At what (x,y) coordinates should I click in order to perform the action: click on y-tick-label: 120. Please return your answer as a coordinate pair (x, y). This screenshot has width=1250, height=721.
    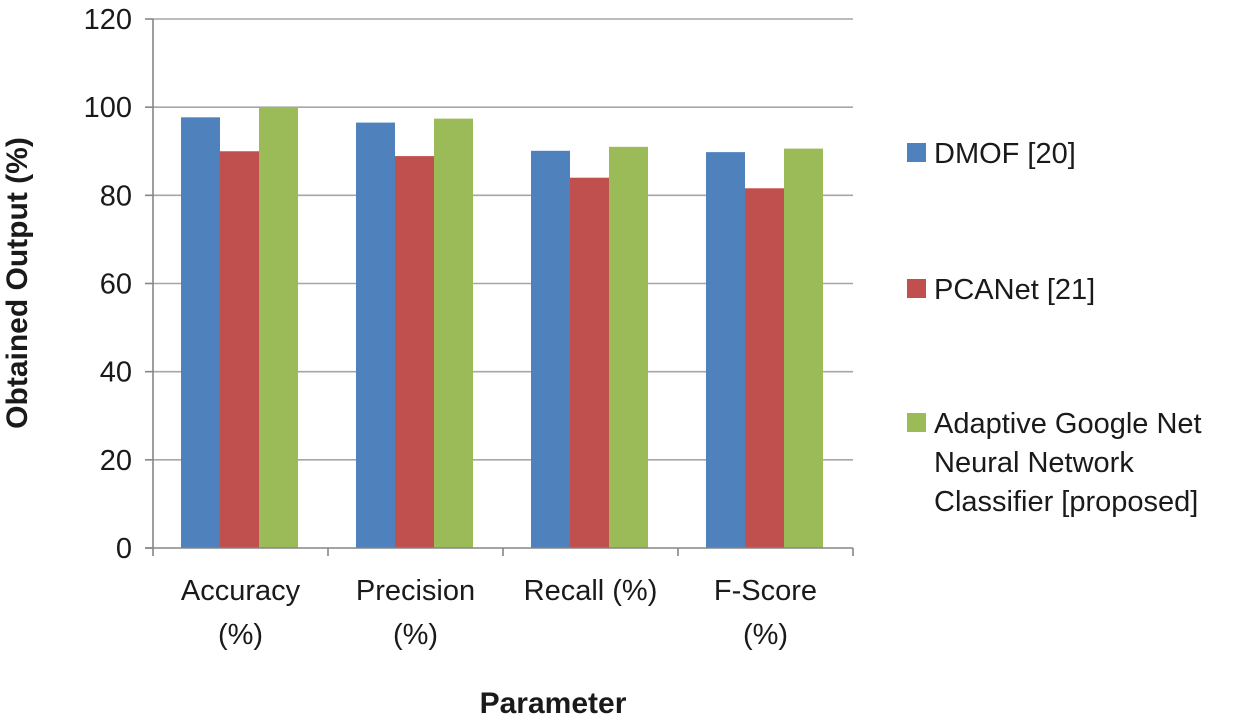
    Looking at the image, I should click on (108, 20).